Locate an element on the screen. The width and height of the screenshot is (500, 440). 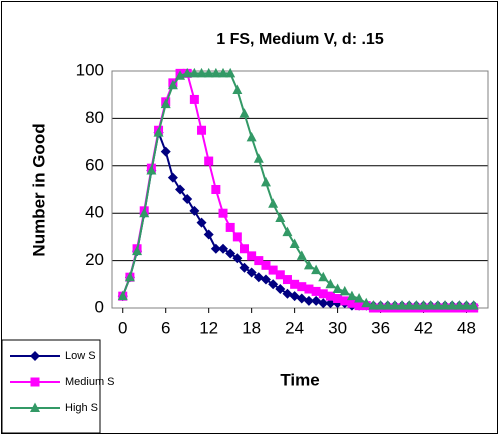
x-tick-label: 12 is located at coordinates (208, 327).